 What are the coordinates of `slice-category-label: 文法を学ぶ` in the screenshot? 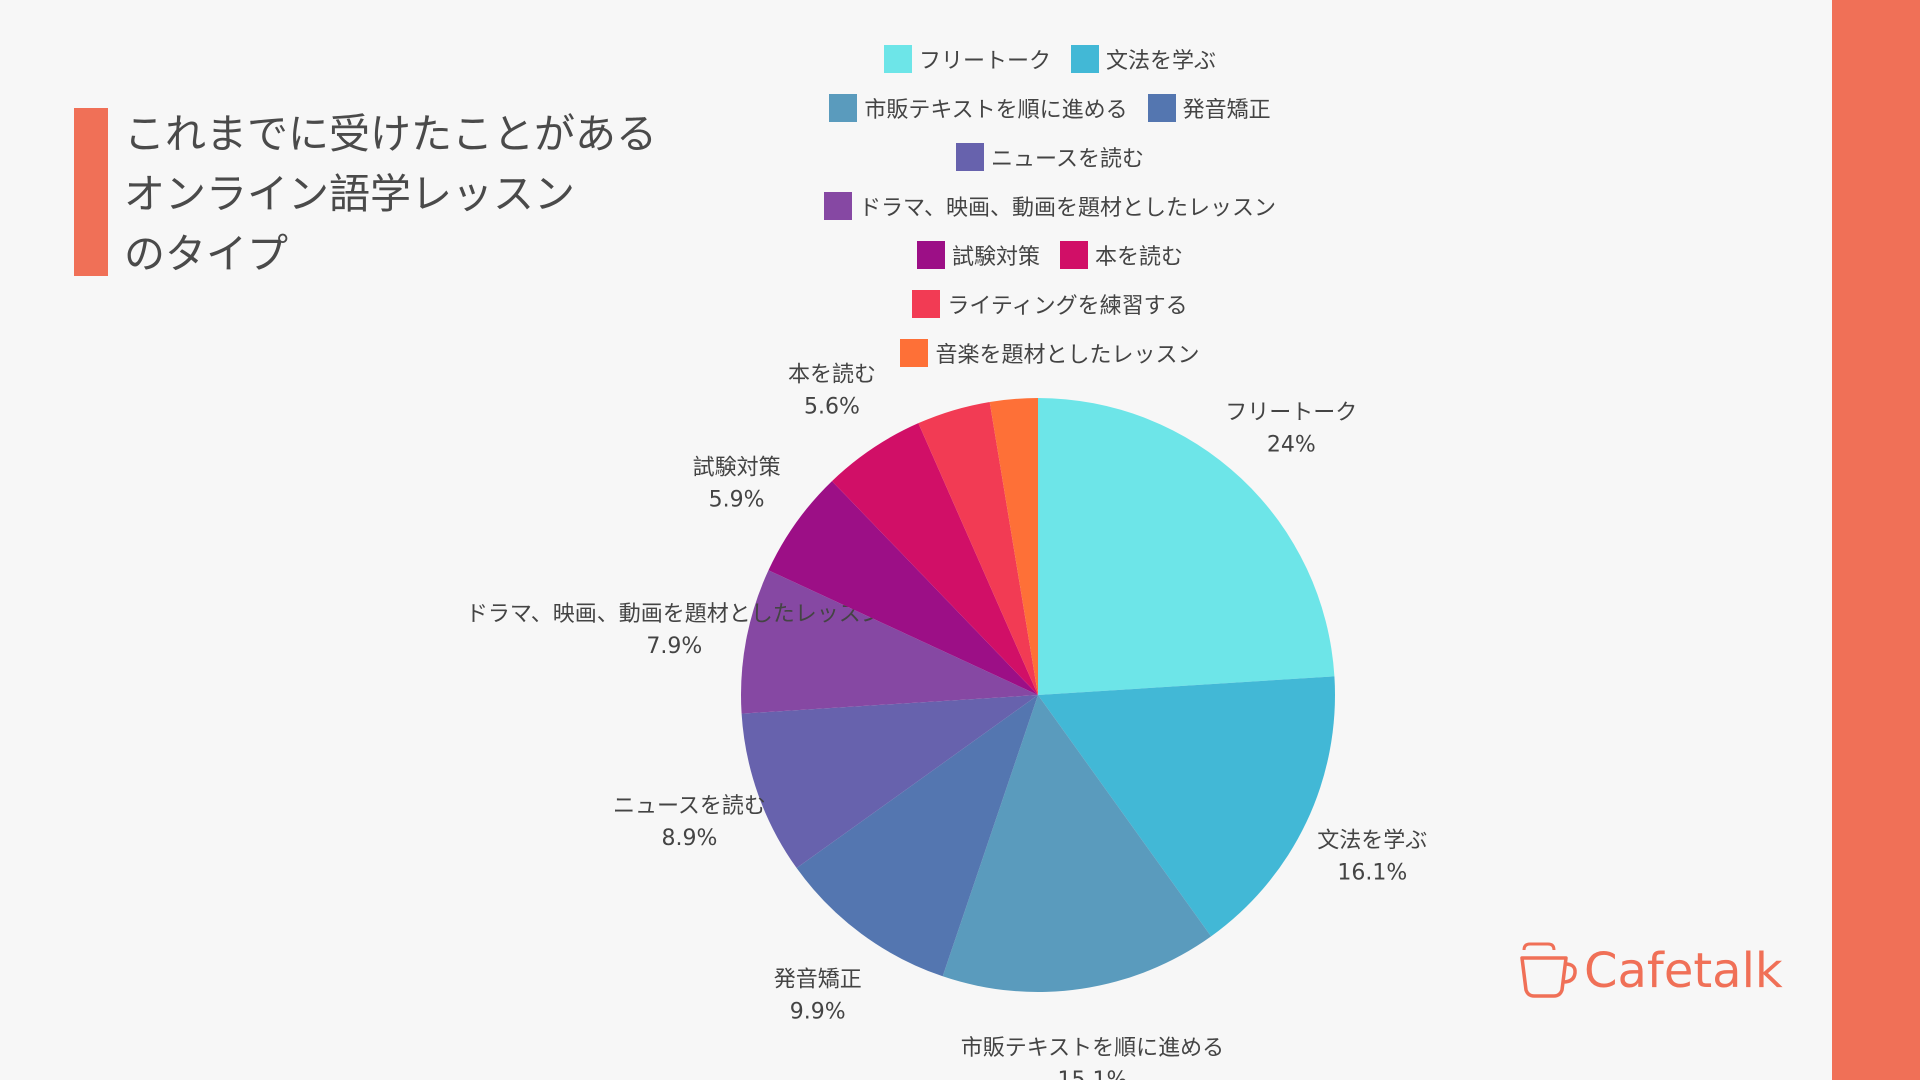 It's located at (1372, 841).